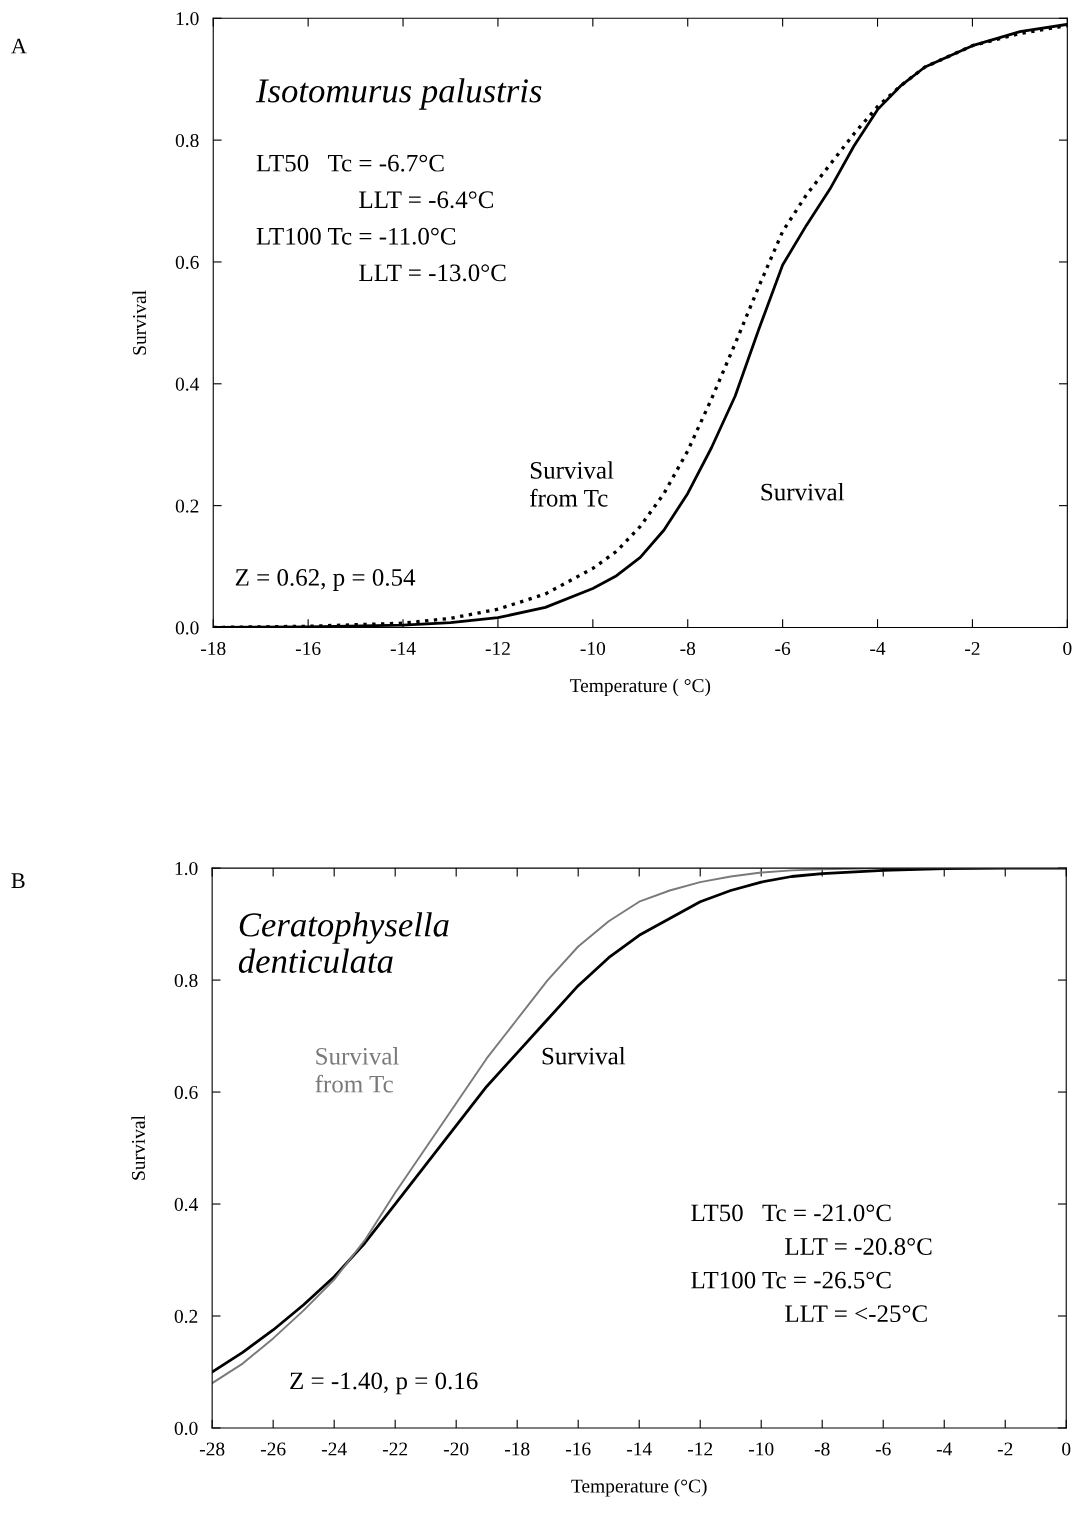  I want to click on annotation: LT50 Tc = -6.7°C, so click(350, 163).